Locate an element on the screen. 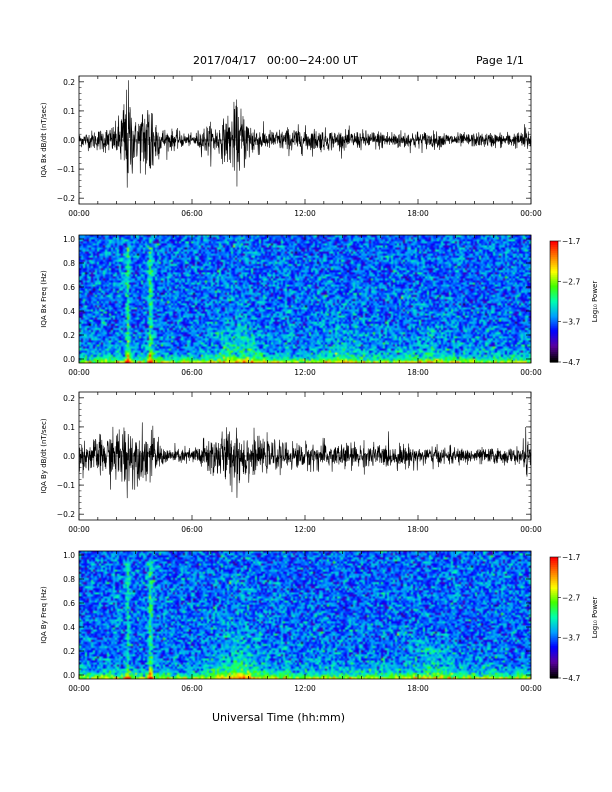 This screenshot has width=612, height=792. page-title: 2017/04/17 00:00−24:00 UT is located at coordinates (275, 60).